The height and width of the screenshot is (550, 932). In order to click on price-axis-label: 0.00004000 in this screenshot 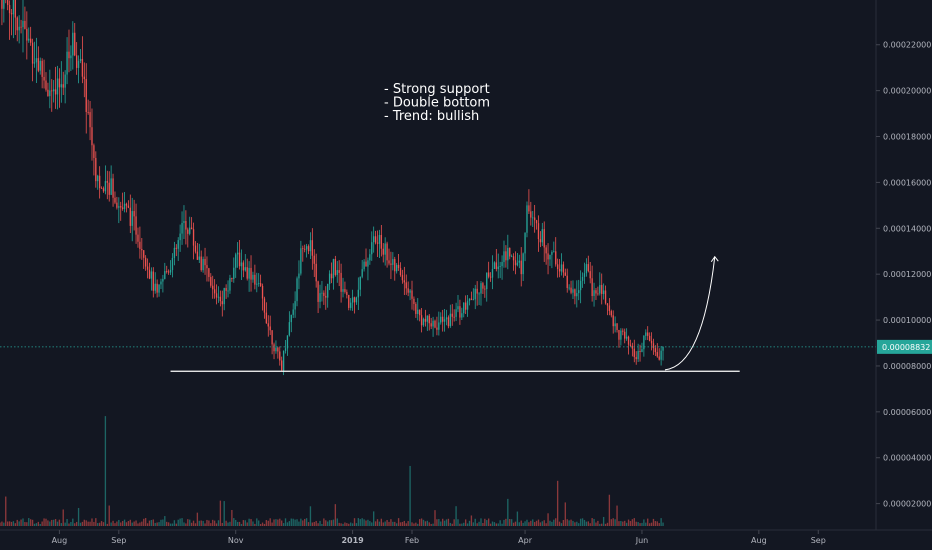, I will do `click(907, 458)`.